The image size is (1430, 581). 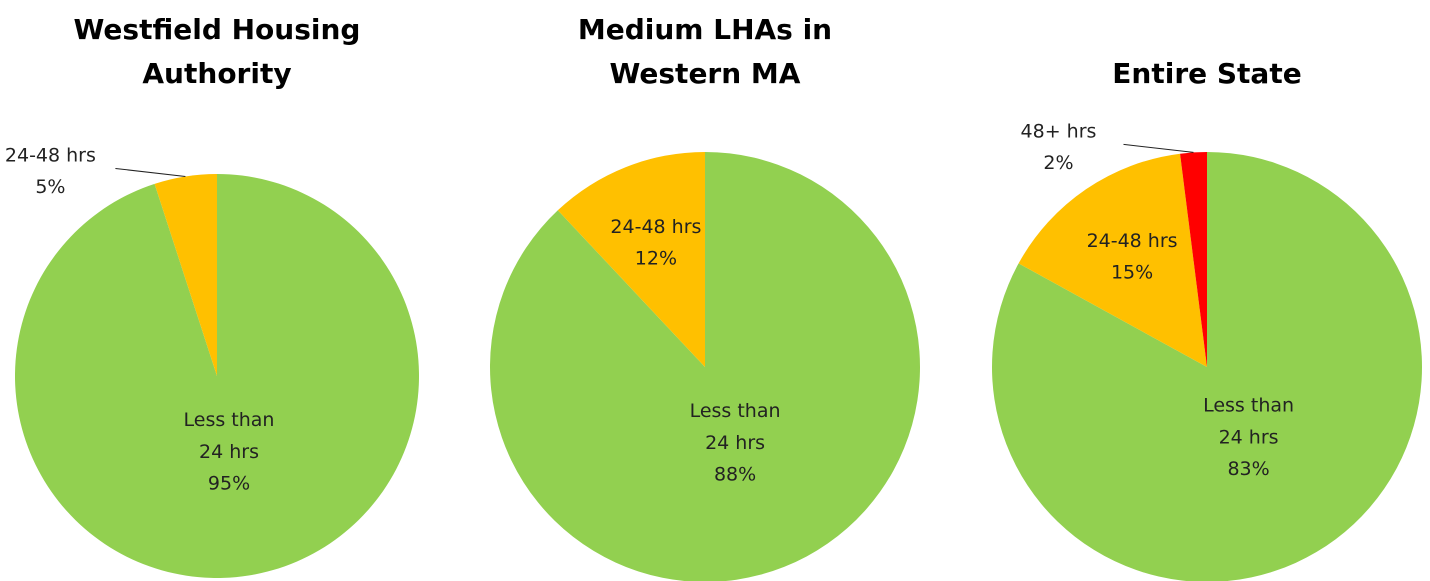 I want to click on value-label: 83%, so click(x=1248, y=469).